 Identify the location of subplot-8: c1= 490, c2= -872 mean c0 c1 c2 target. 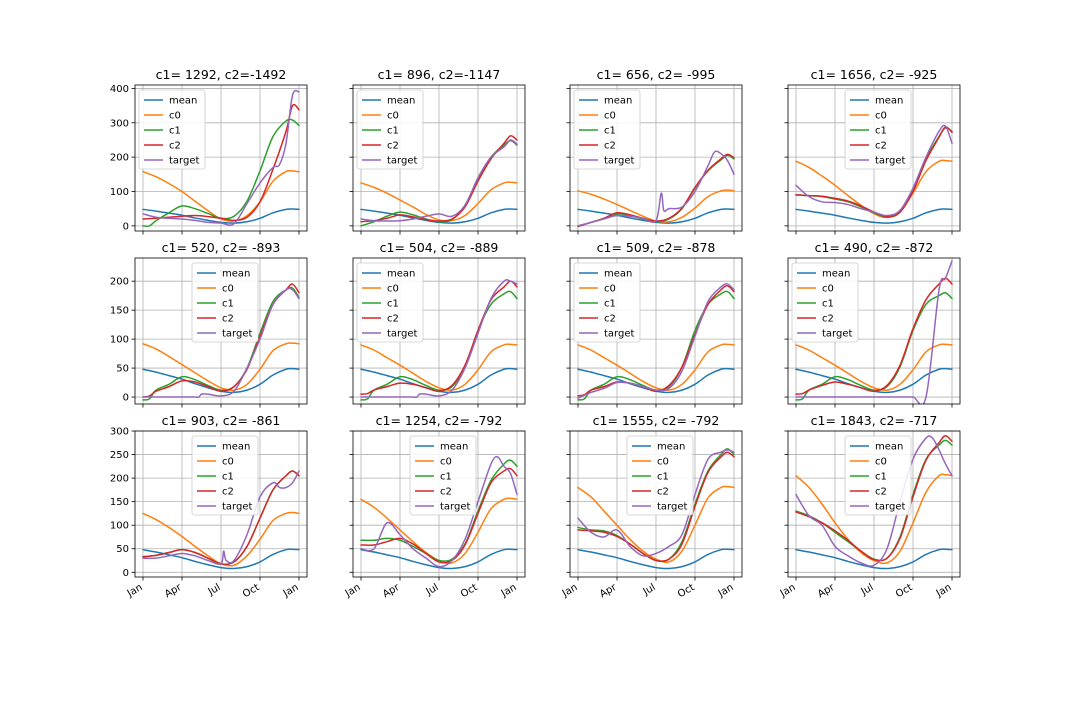
(872, 324).